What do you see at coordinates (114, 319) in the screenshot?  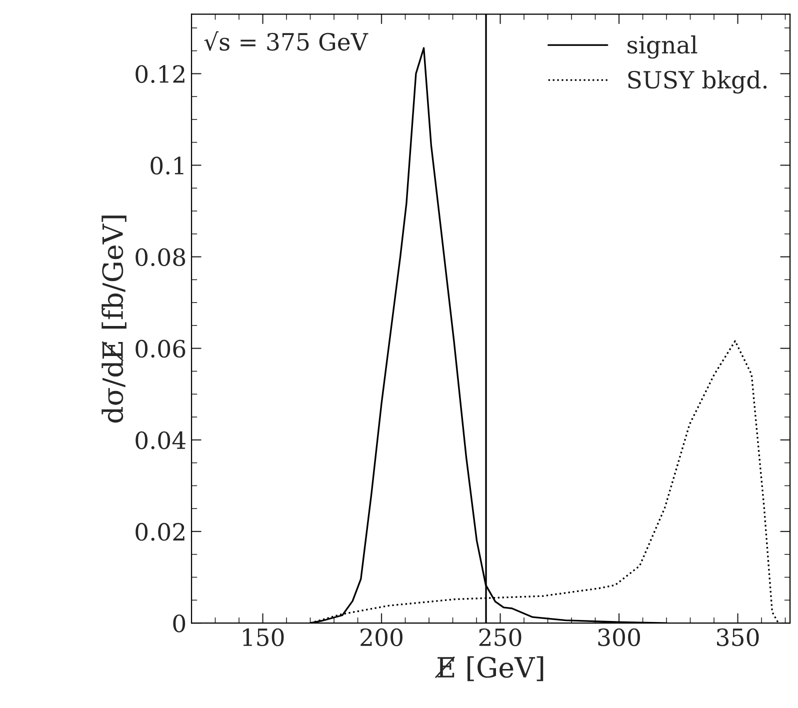 I see `y-axis-title: dσ/dE̸ [fb/GeV]` at bounding box center [114, 319].